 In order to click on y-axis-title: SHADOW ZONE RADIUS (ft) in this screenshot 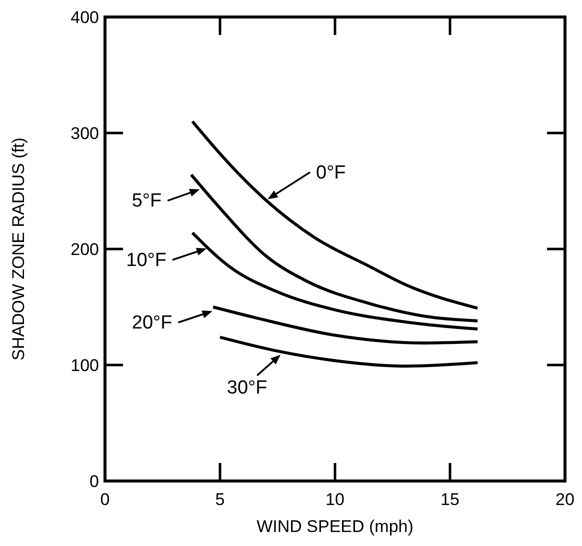, I will do `click(18, 249)`.